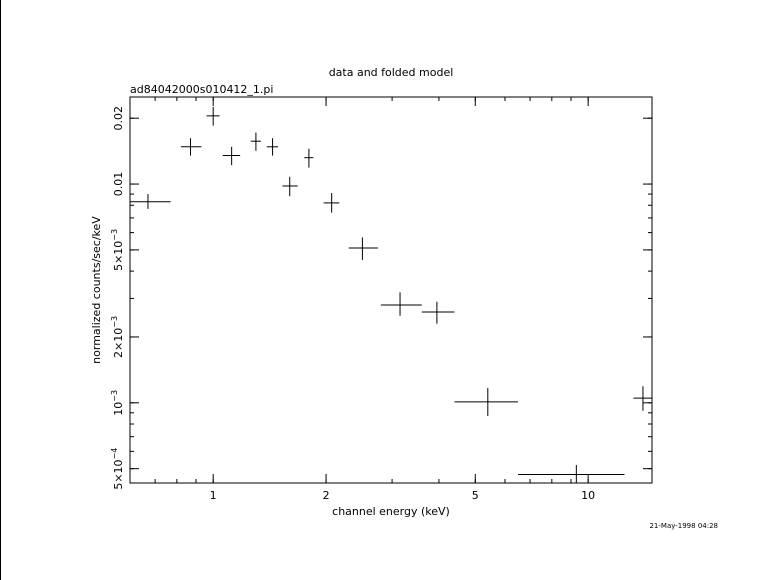 This screenshot has width=781, height=580. Describe the element at coordinates (117, 403) in the screenshot. I see `y-tick-label: 10−3` at that location.